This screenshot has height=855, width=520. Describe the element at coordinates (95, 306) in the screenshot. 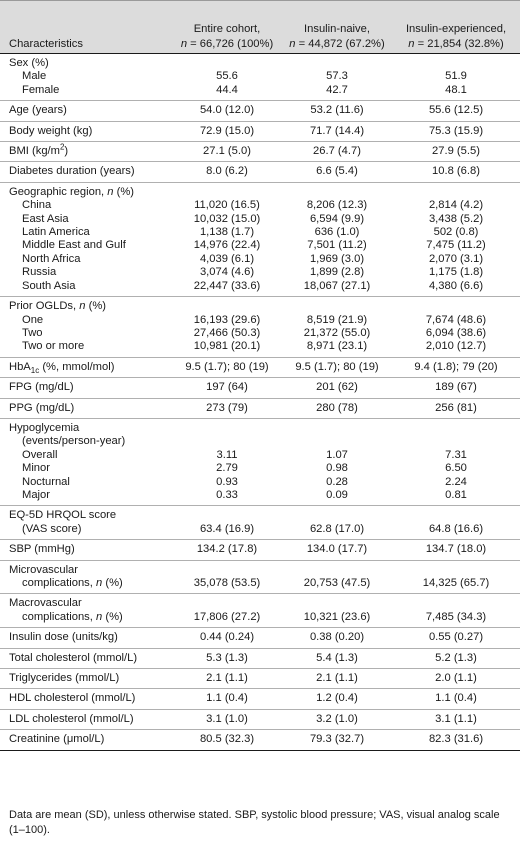

I see `ogld-label-end: (%)` at that location.